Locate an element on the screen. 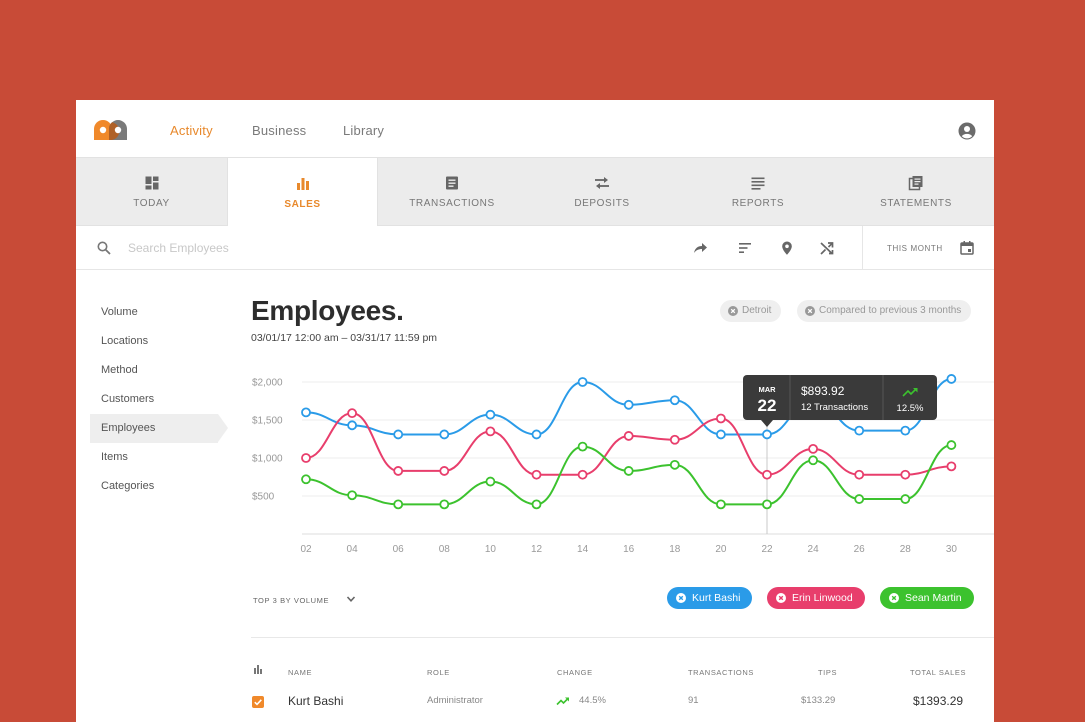 The height and width of the screenshot is (722, 1085). documents-icon is located at coordinates (915, 183).